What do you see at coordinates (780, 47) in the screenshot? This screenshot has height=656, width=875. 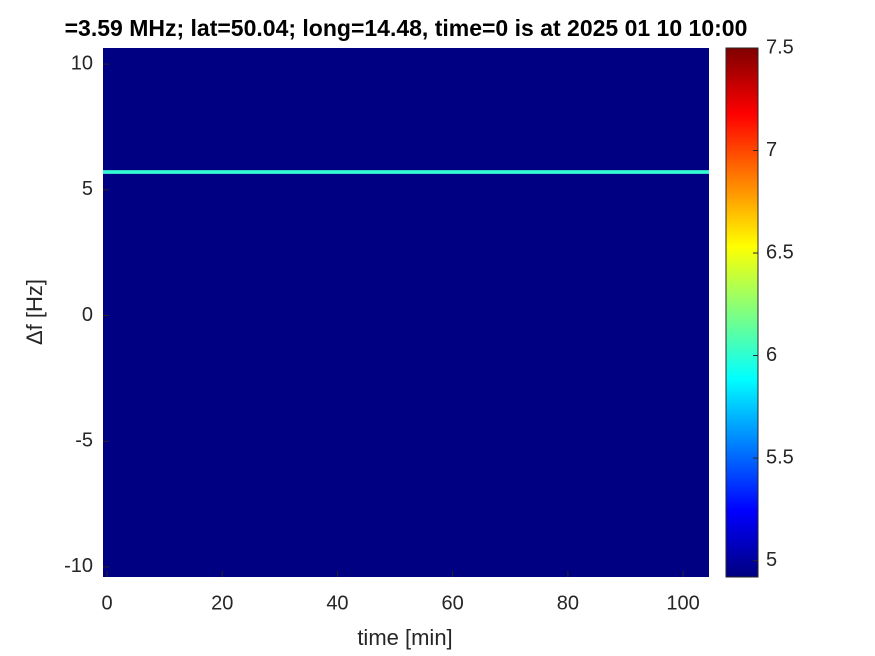 I see `colorbar-tick-label: 7.5` at bounding box center [780, 47].